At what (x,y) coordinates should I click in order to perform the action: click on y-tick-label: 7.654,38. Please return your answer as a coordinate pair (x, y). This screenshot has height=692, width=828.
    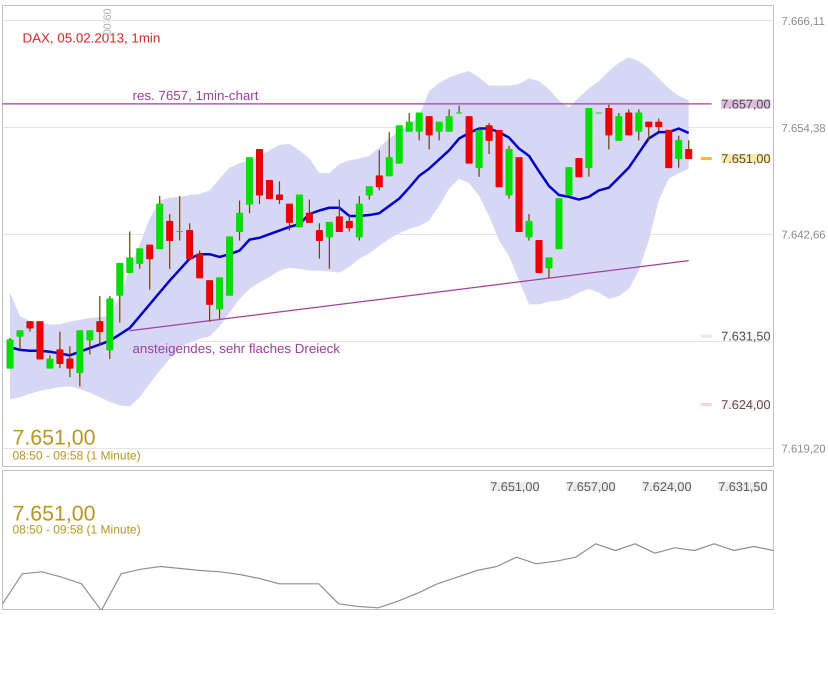
    Looking at the image, I should click on (804, 128).